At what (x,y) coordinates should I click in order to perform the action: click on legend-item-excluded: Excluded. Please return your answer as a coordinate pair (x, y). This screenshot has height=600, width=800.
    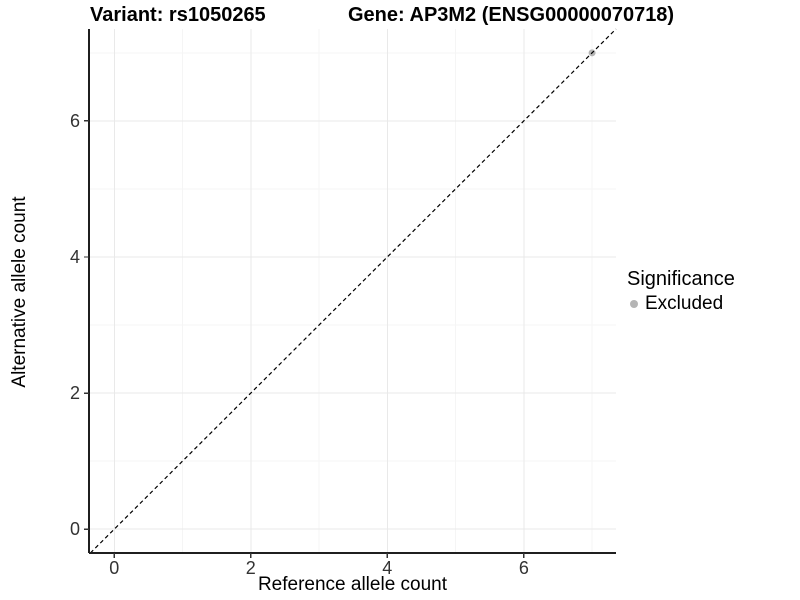
    Looking at the image, I should click on (681, 303).